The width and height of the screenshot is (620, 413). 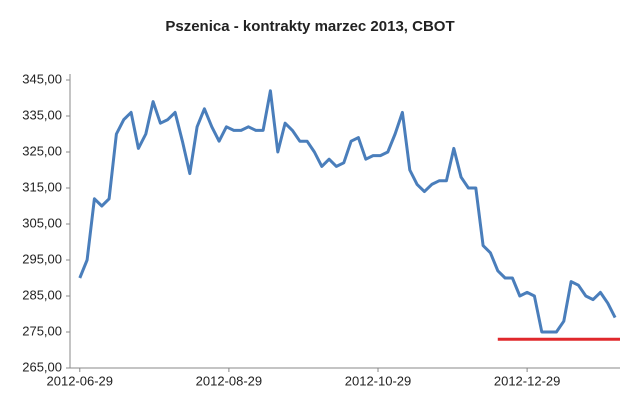 I want to click on x-tick-label: 2012-12-29, so click(x=527, y=380).